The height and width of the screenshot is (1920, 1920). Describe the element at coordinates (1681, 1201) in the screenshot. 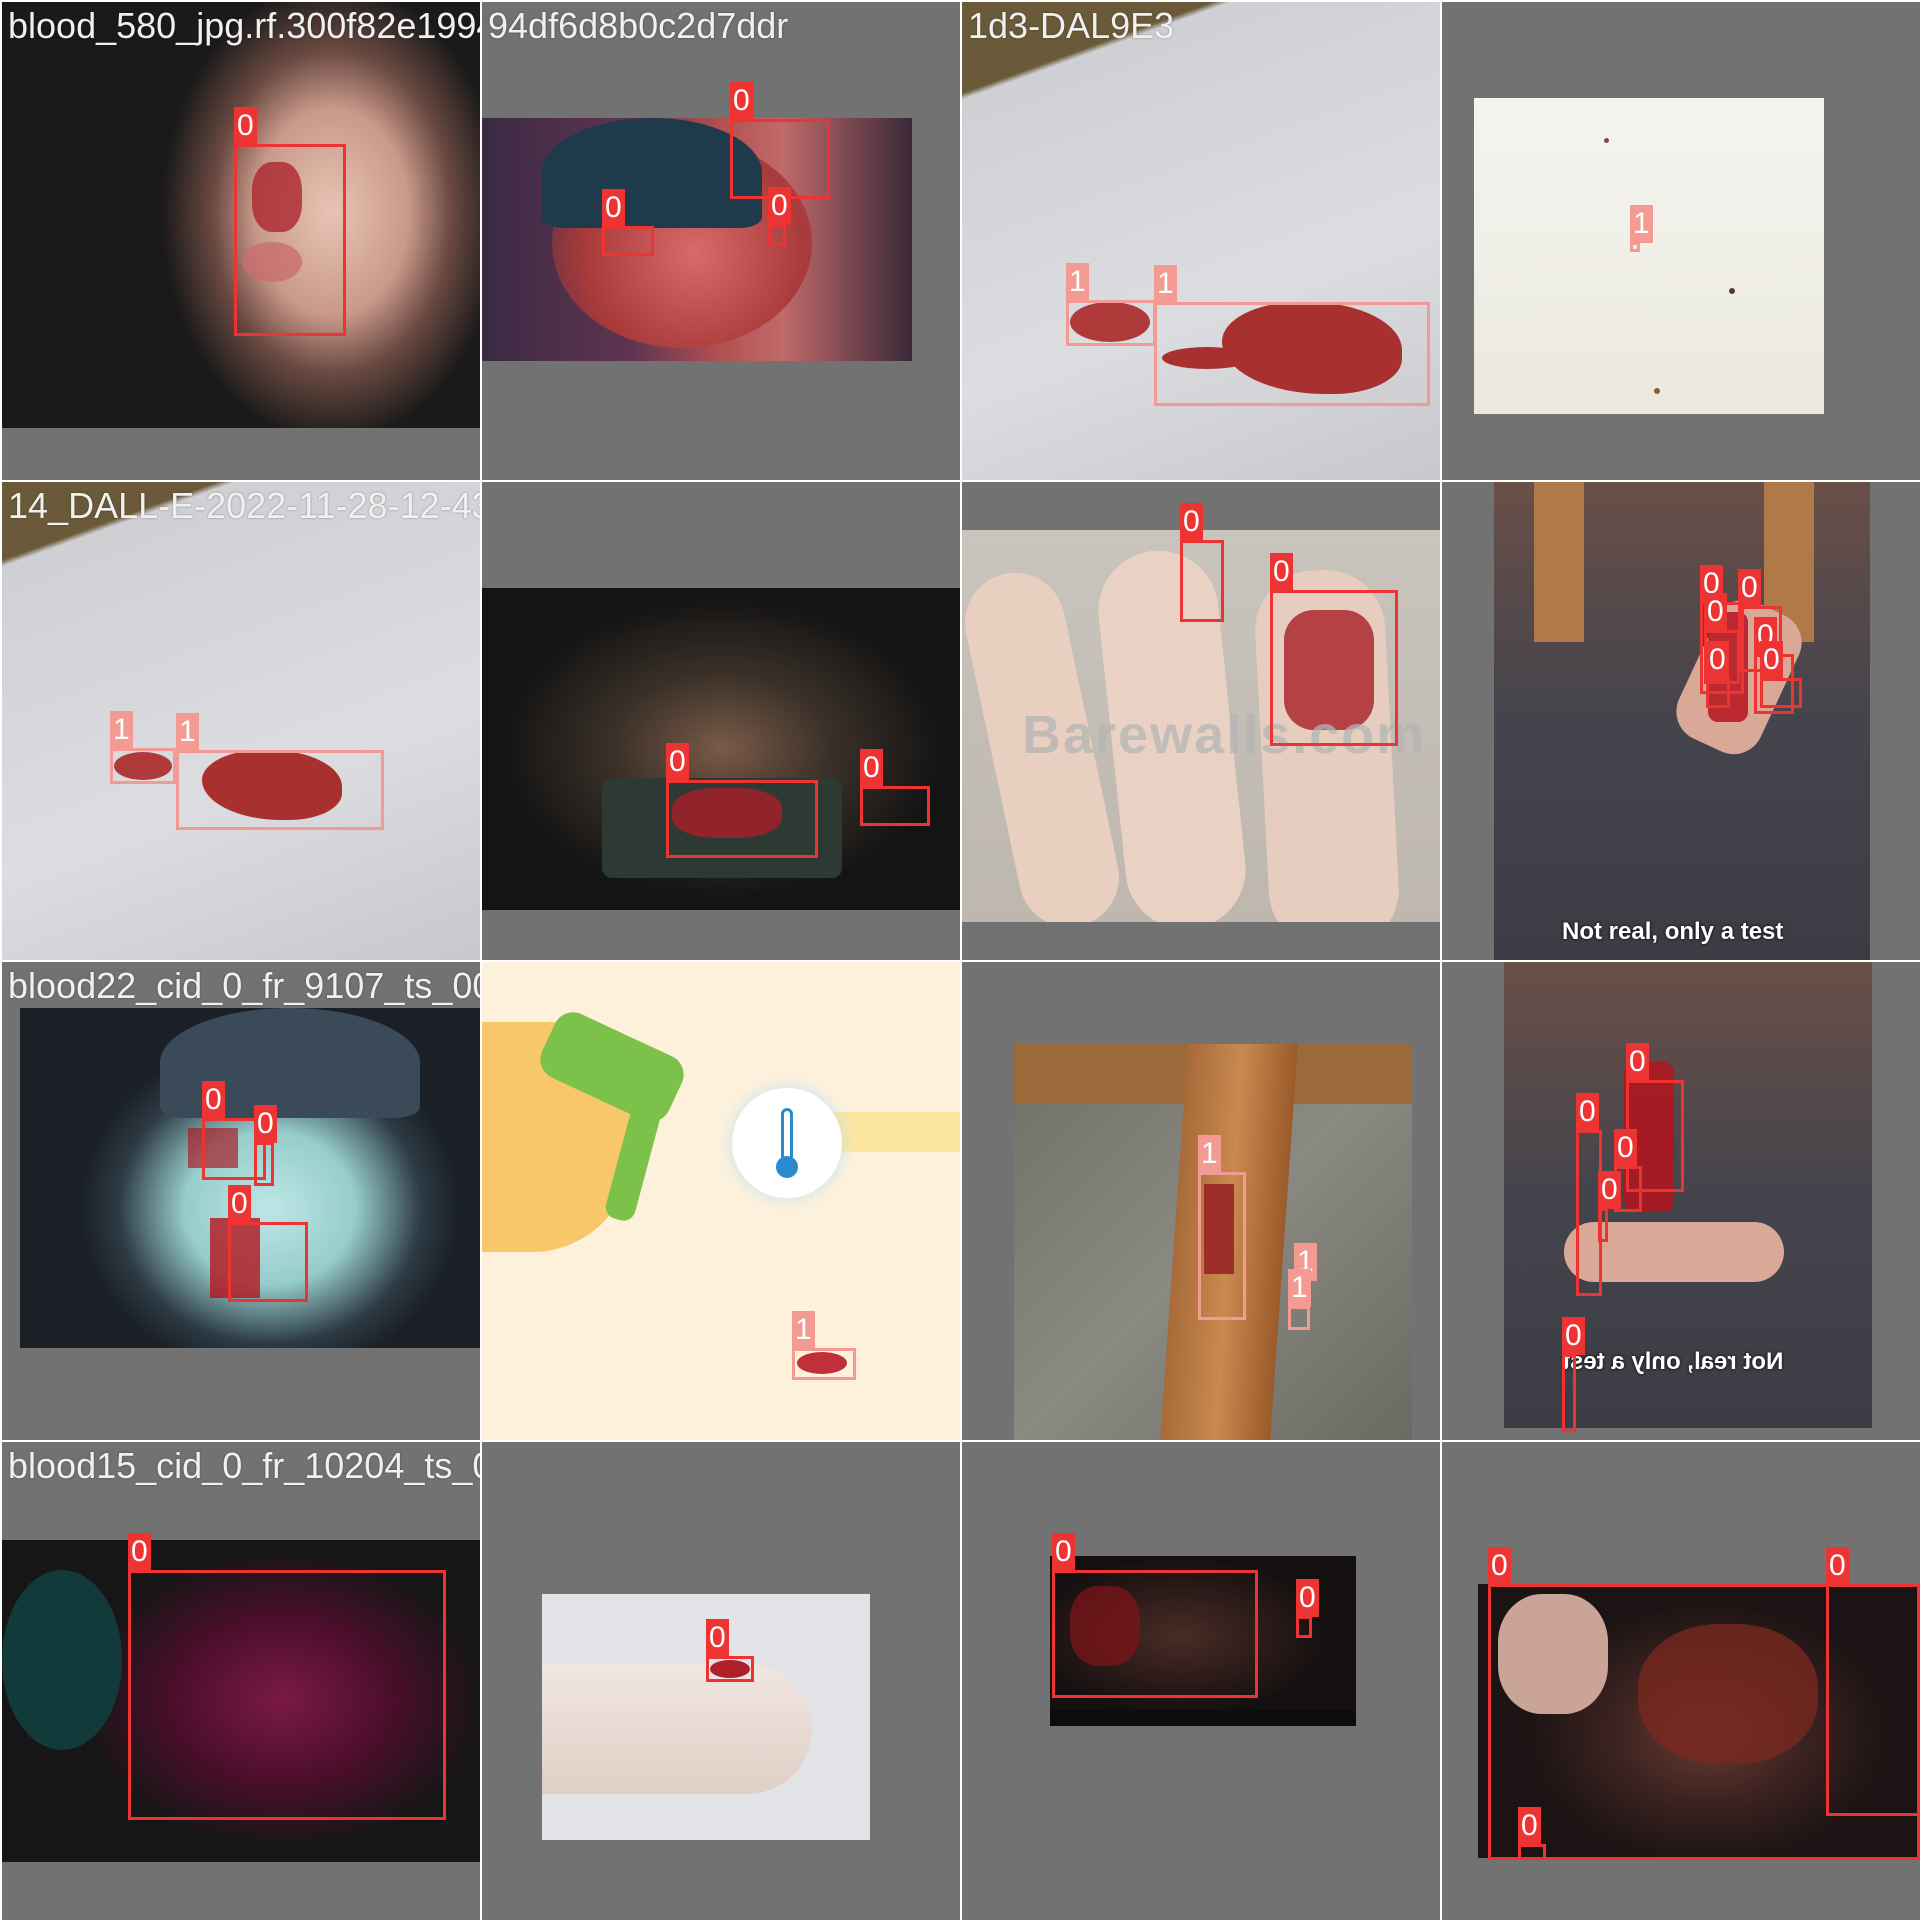

I see `tile-12: Not real, only a test 0 0 0 0 0` at that location.